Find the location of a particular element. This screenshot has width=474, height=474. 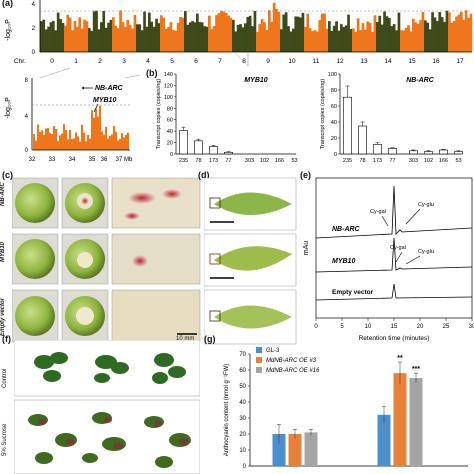

zoom-xtick: 33 is located at coordinates (52, 160).